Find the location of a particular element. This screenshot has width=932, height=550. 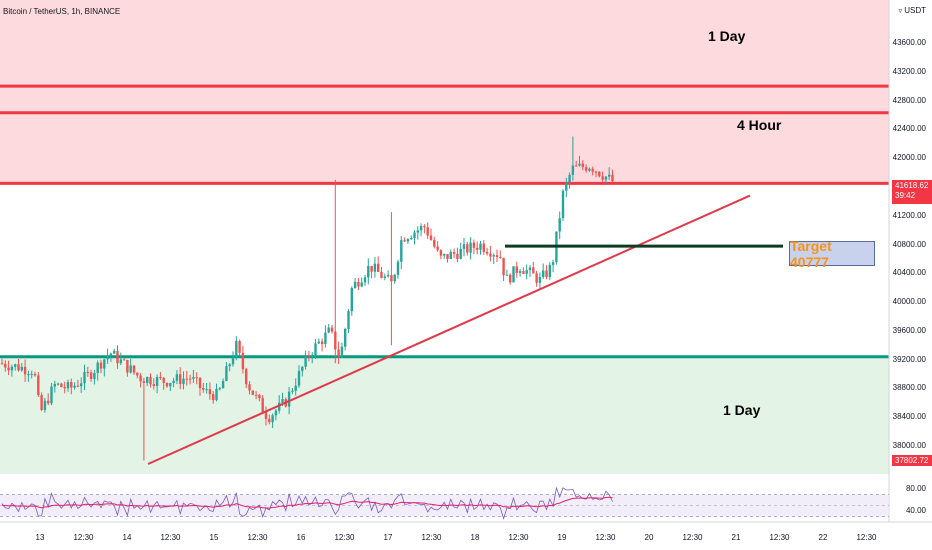

time-tick: 14 is located at coordinates (127, 537).